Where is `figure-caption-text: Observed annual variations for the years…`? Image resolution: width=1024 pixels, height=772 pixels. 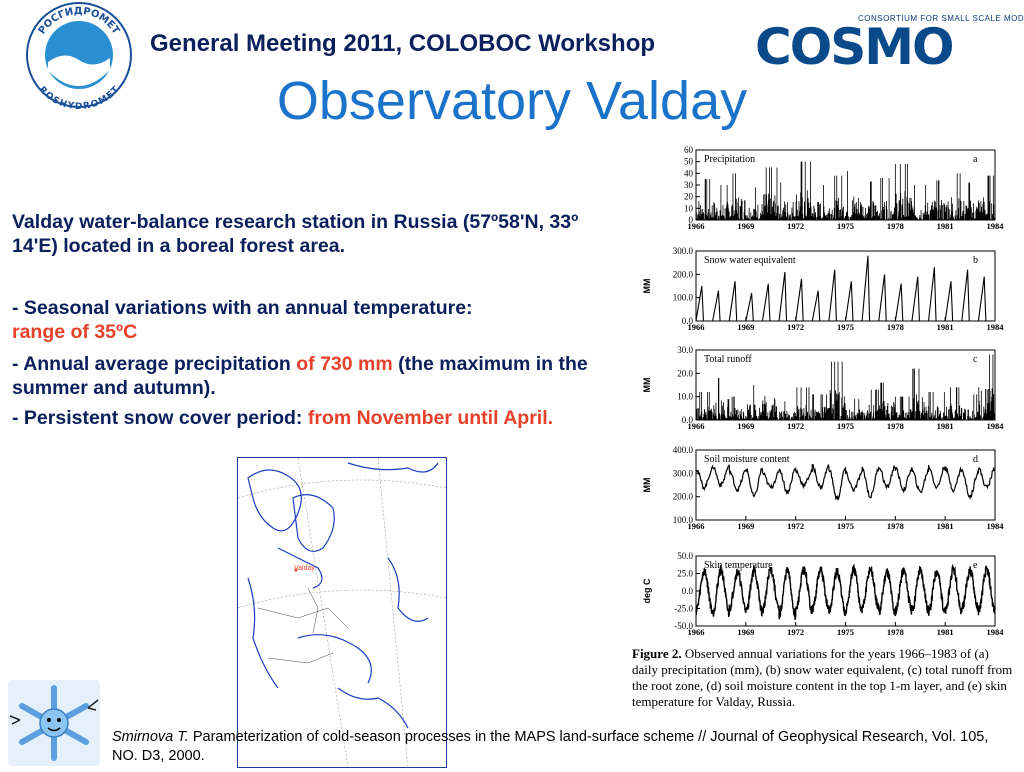 figure-caption-text: Observed annual variations for the years… is located at coordinates (822, 677).